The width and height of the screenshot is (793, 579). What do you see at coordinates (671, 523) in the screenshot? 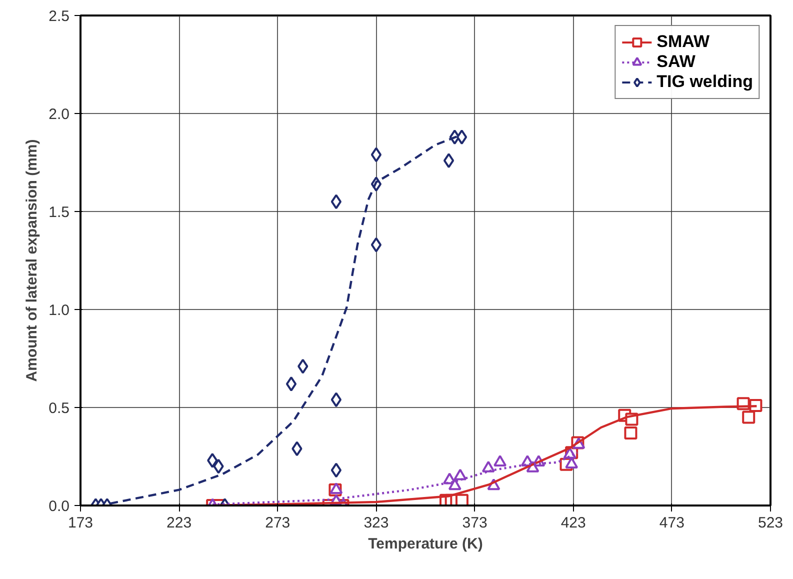
I see `x-tick-label: 473` at bounding box center [671, 523].